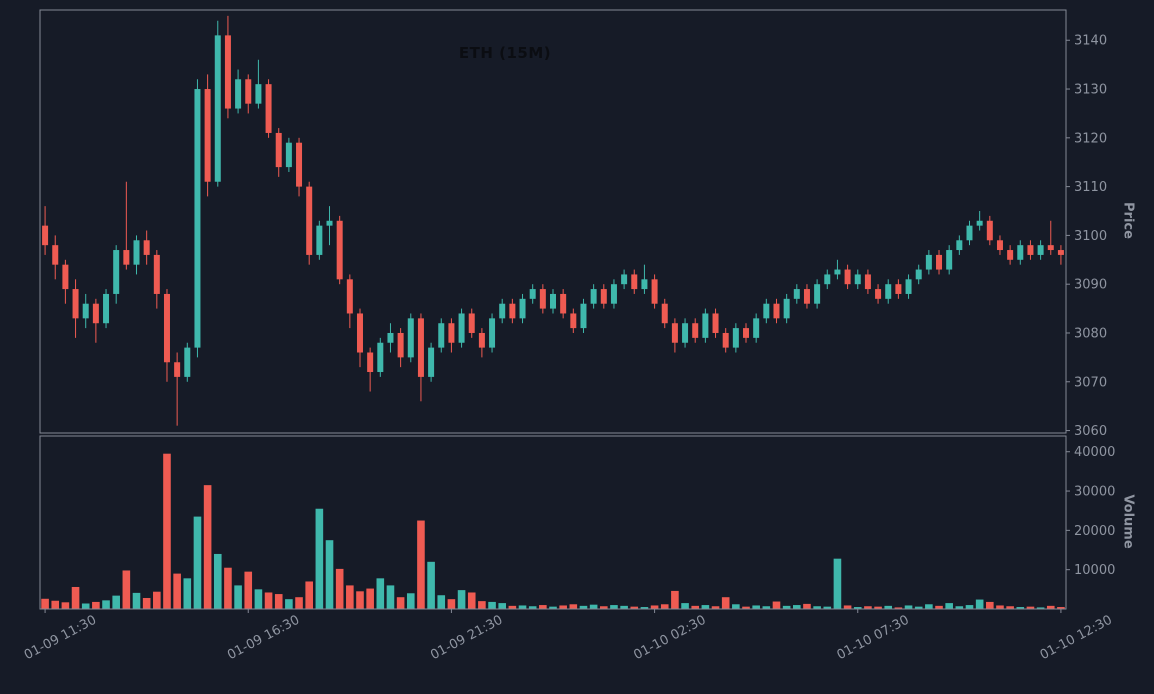 Image resolution: width=1154 pixels, height=694 pixels. I want to click on price-tick-label: 3080, so click(1090, 333).